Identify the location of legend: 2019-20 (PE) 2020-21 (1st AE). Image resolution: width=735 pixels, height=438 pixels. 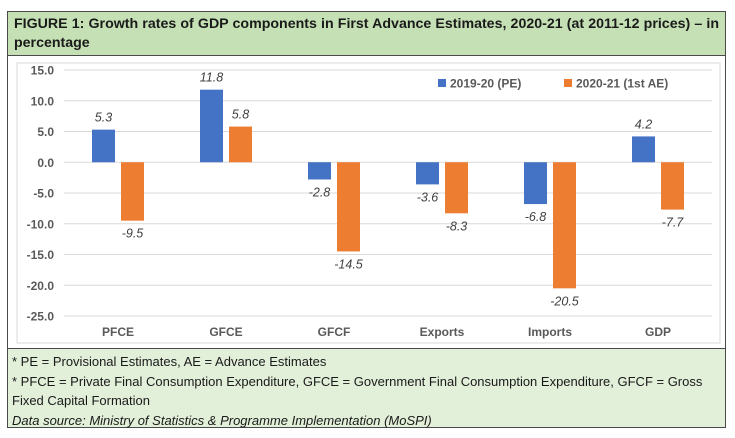
(553, 84).